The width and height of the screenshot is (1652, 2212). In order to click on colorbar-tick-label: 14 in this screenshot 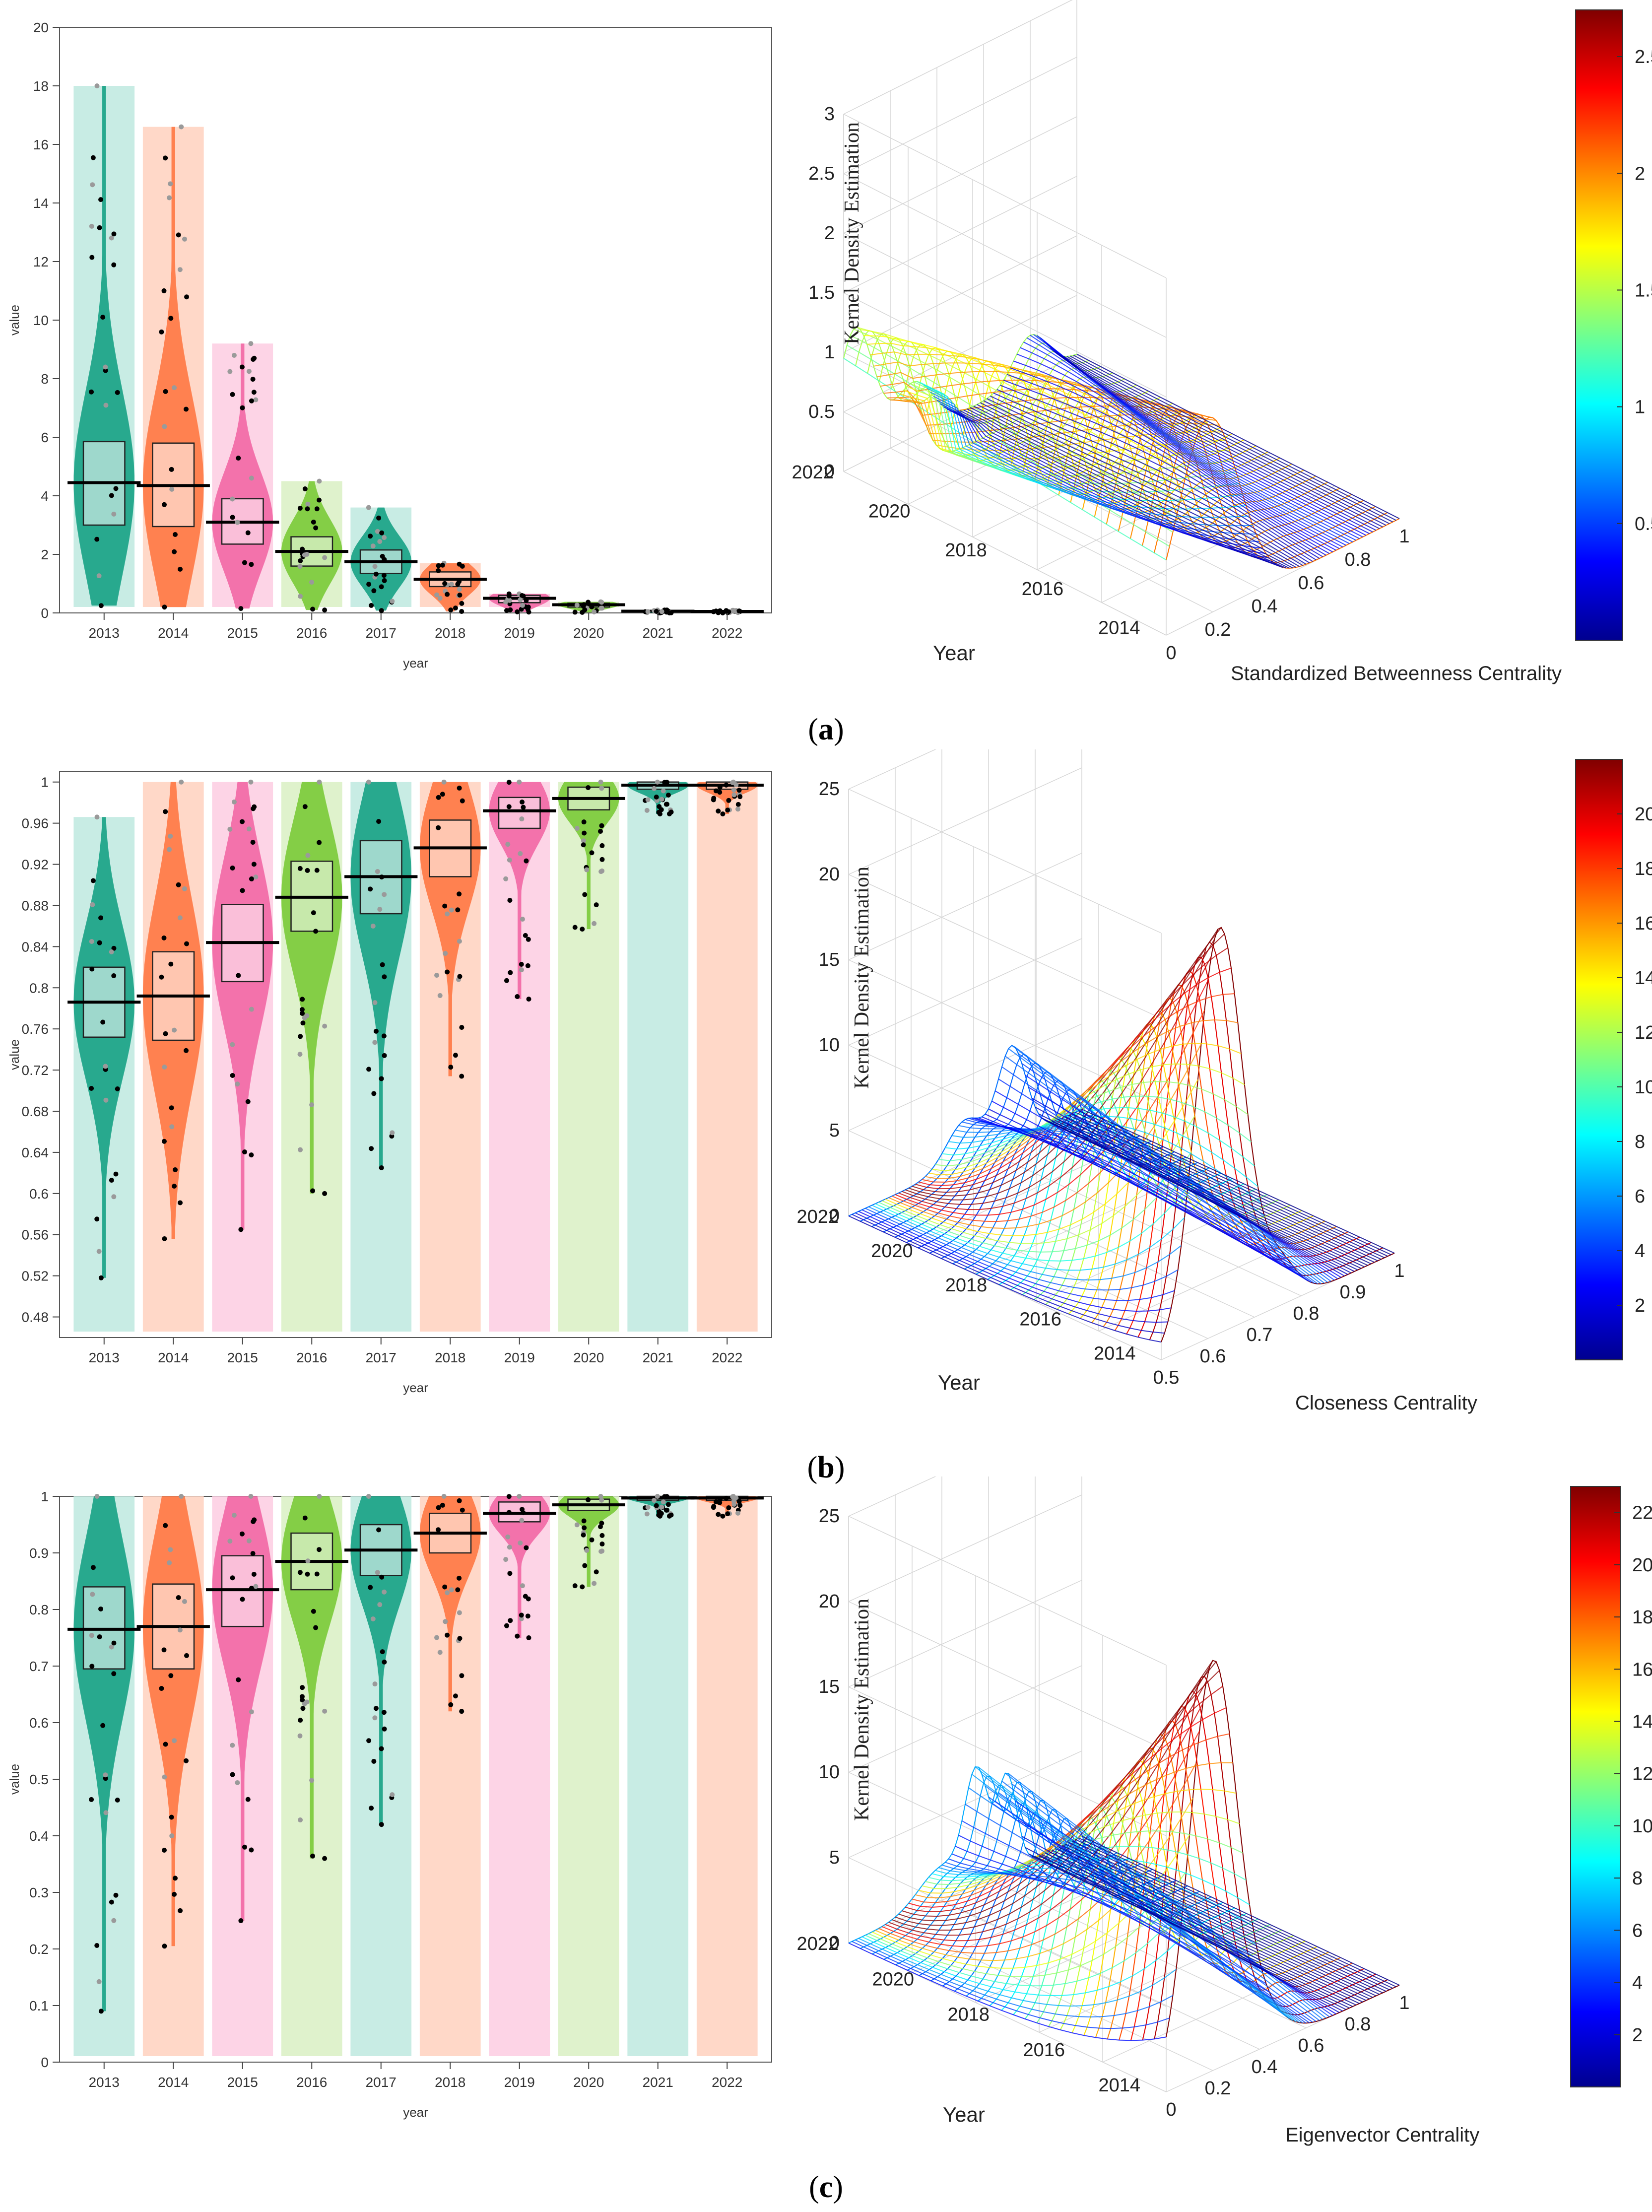, I will do `click(1642, 1721)`.